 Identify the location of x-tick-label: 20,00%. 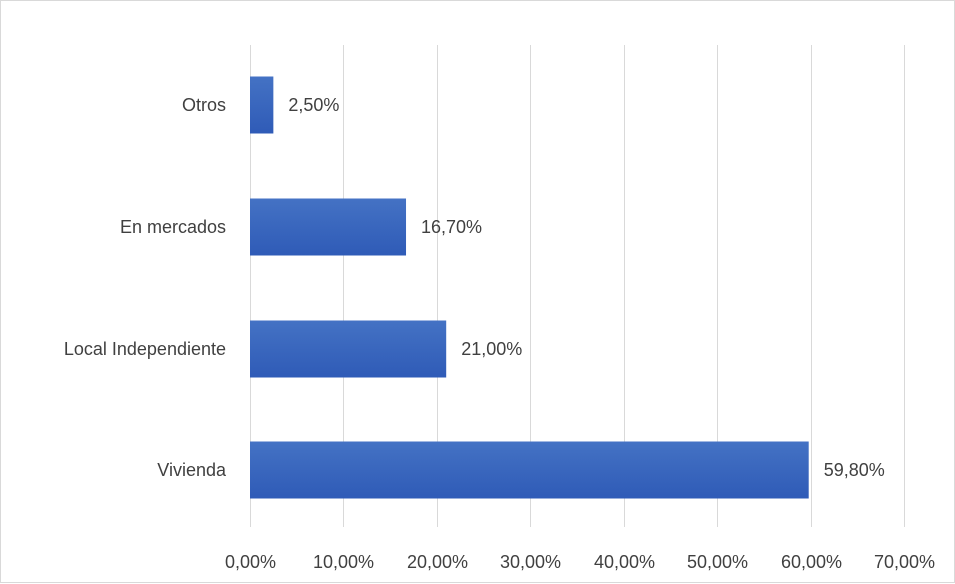
(437, 562).